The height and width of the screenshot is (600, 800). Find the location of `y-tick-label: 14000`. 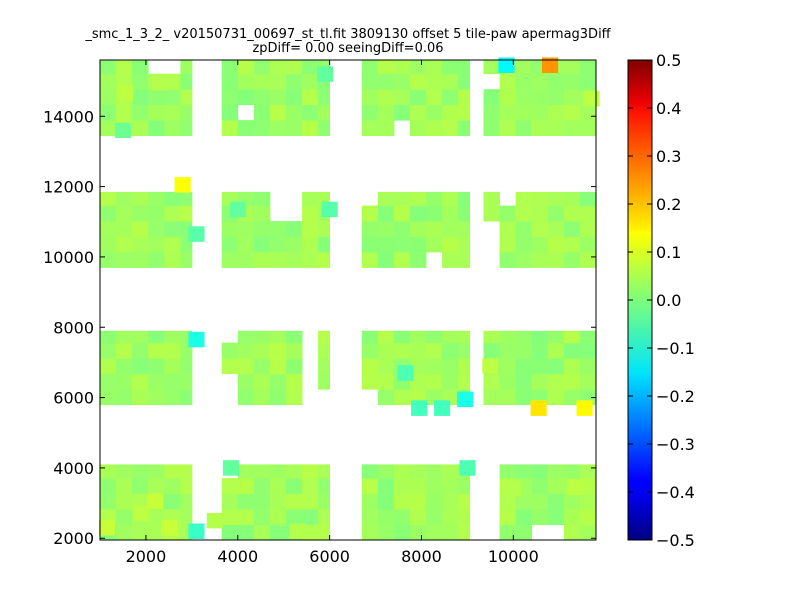

y-tick-label: 14000 is located at coordinates (68, 116).